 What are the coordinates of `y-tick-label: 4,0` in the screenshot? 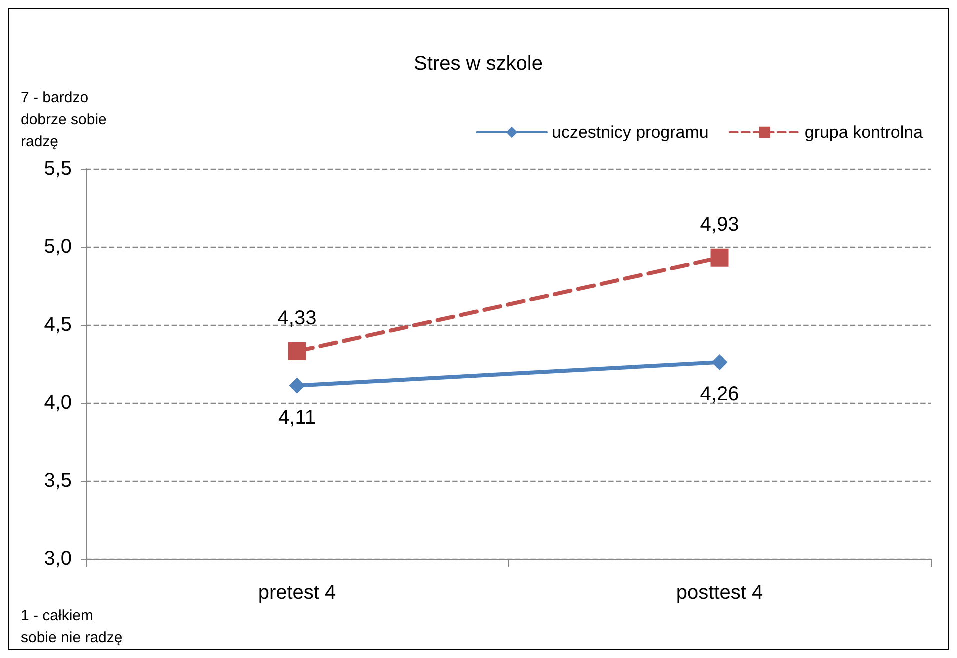 It's located at (58, 403).